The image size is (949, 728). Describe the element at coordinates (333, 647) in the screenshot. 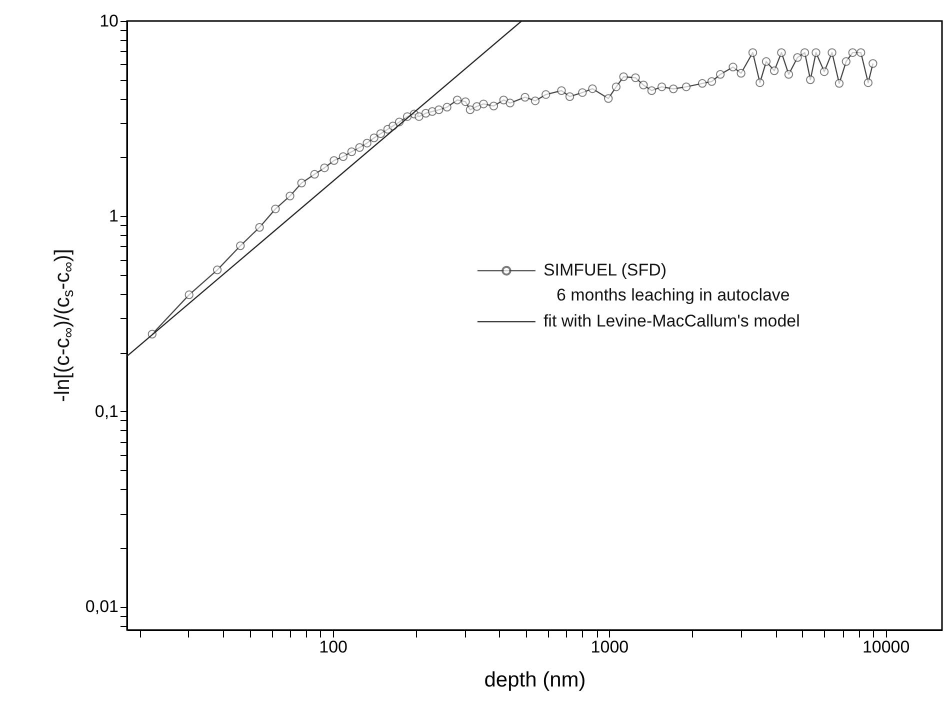

I see `x-tick-label: 100` at that location.